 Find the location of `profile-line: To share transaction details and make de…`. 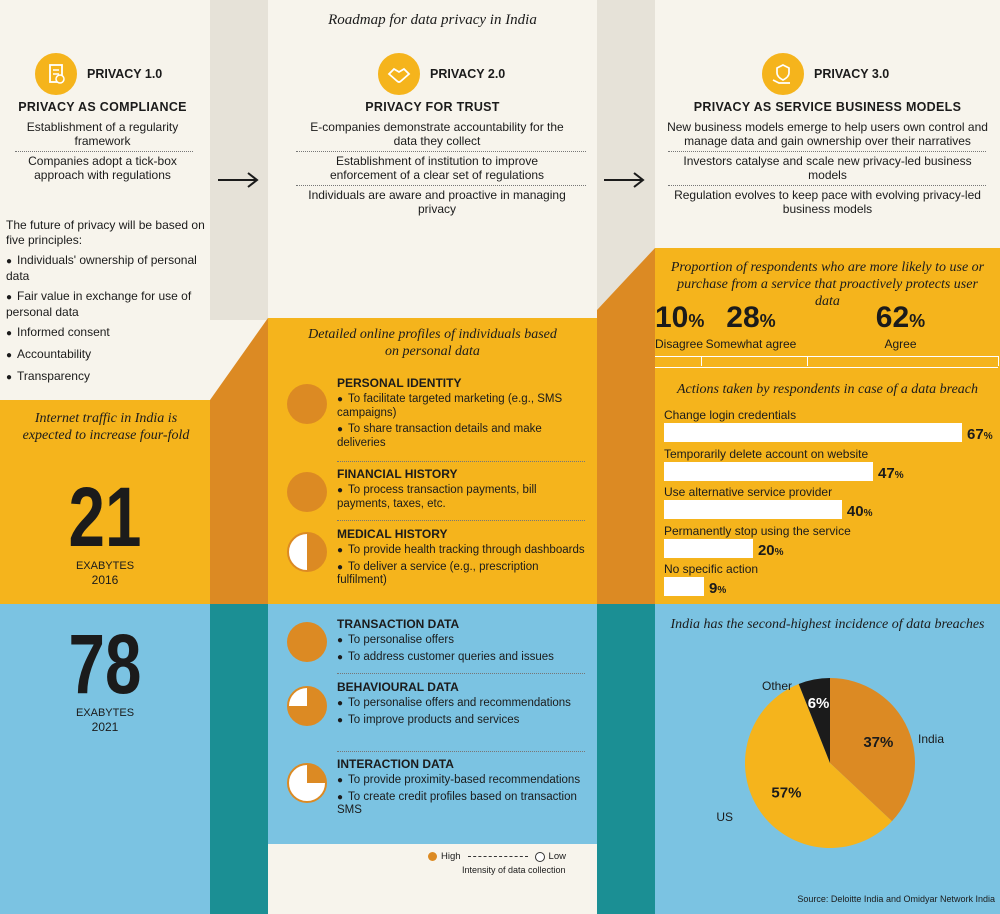

profile-line: To share transaction details and make de… is located at coordinates (462, 436).